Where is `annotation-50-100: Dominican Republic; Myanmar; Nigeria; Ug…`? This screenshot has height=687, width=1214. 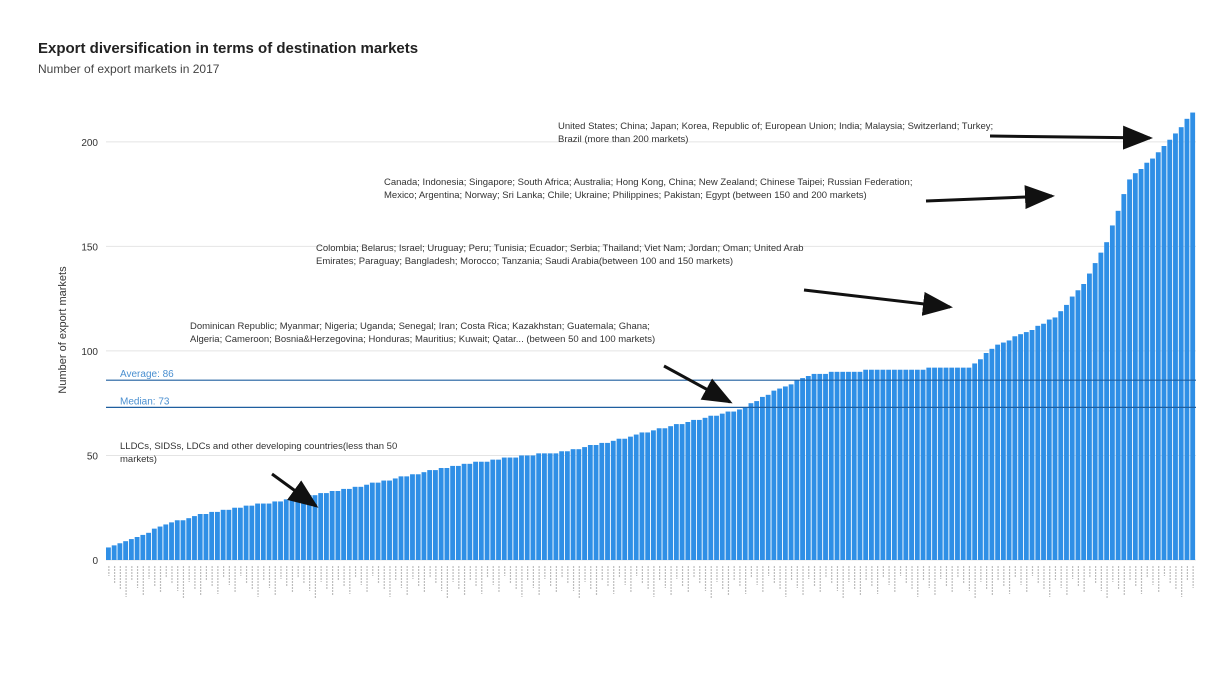
annotation-50-100: Dominican Republic; Myanmar; Nigeria; Ug… is located at coordinates (422, 333).